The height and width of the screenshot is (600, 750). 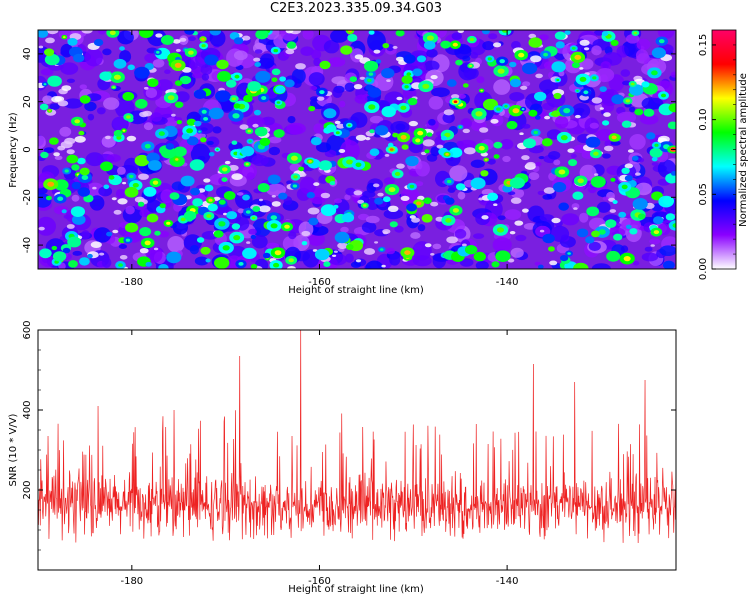 I want to click on snr-x-axis-label: Height of straight line (km), so click(x=356, y=589).